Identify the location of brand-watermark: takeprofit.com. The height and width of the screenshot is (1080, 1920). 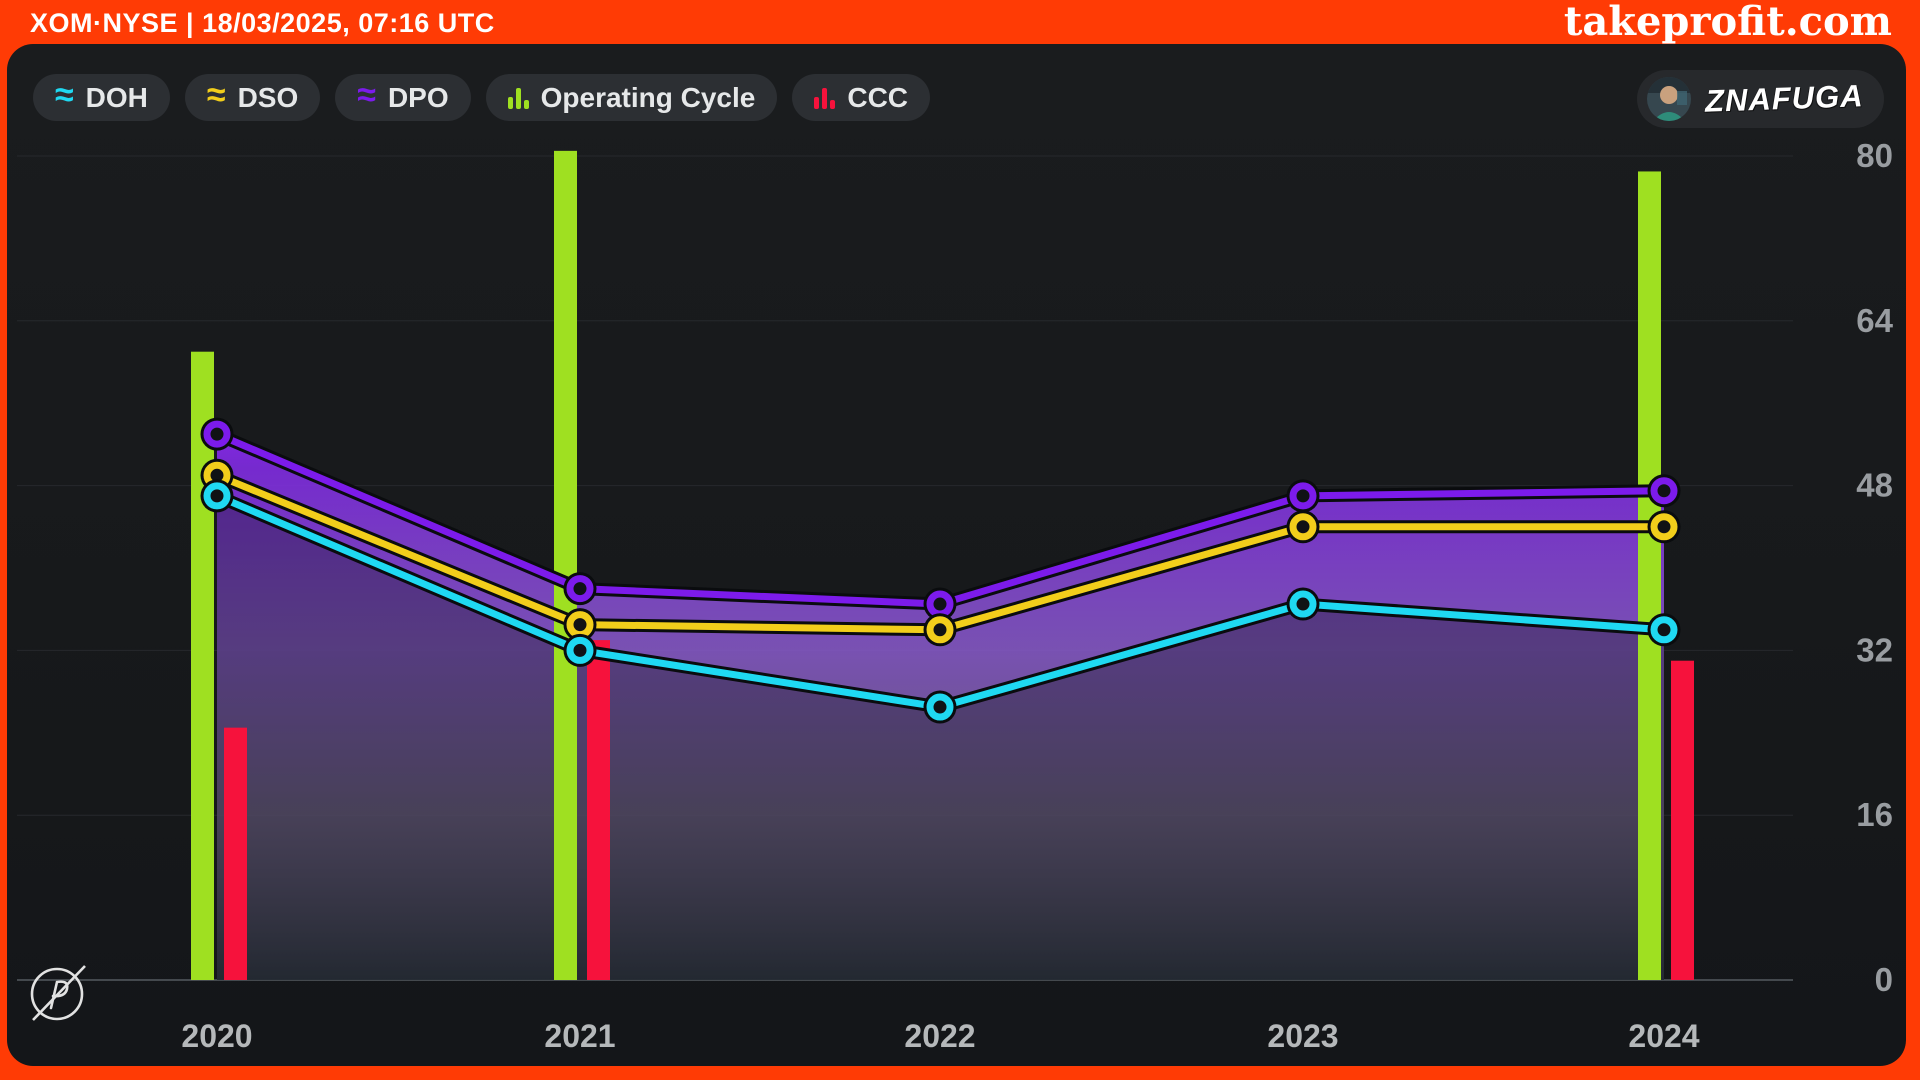
(1727, 22).